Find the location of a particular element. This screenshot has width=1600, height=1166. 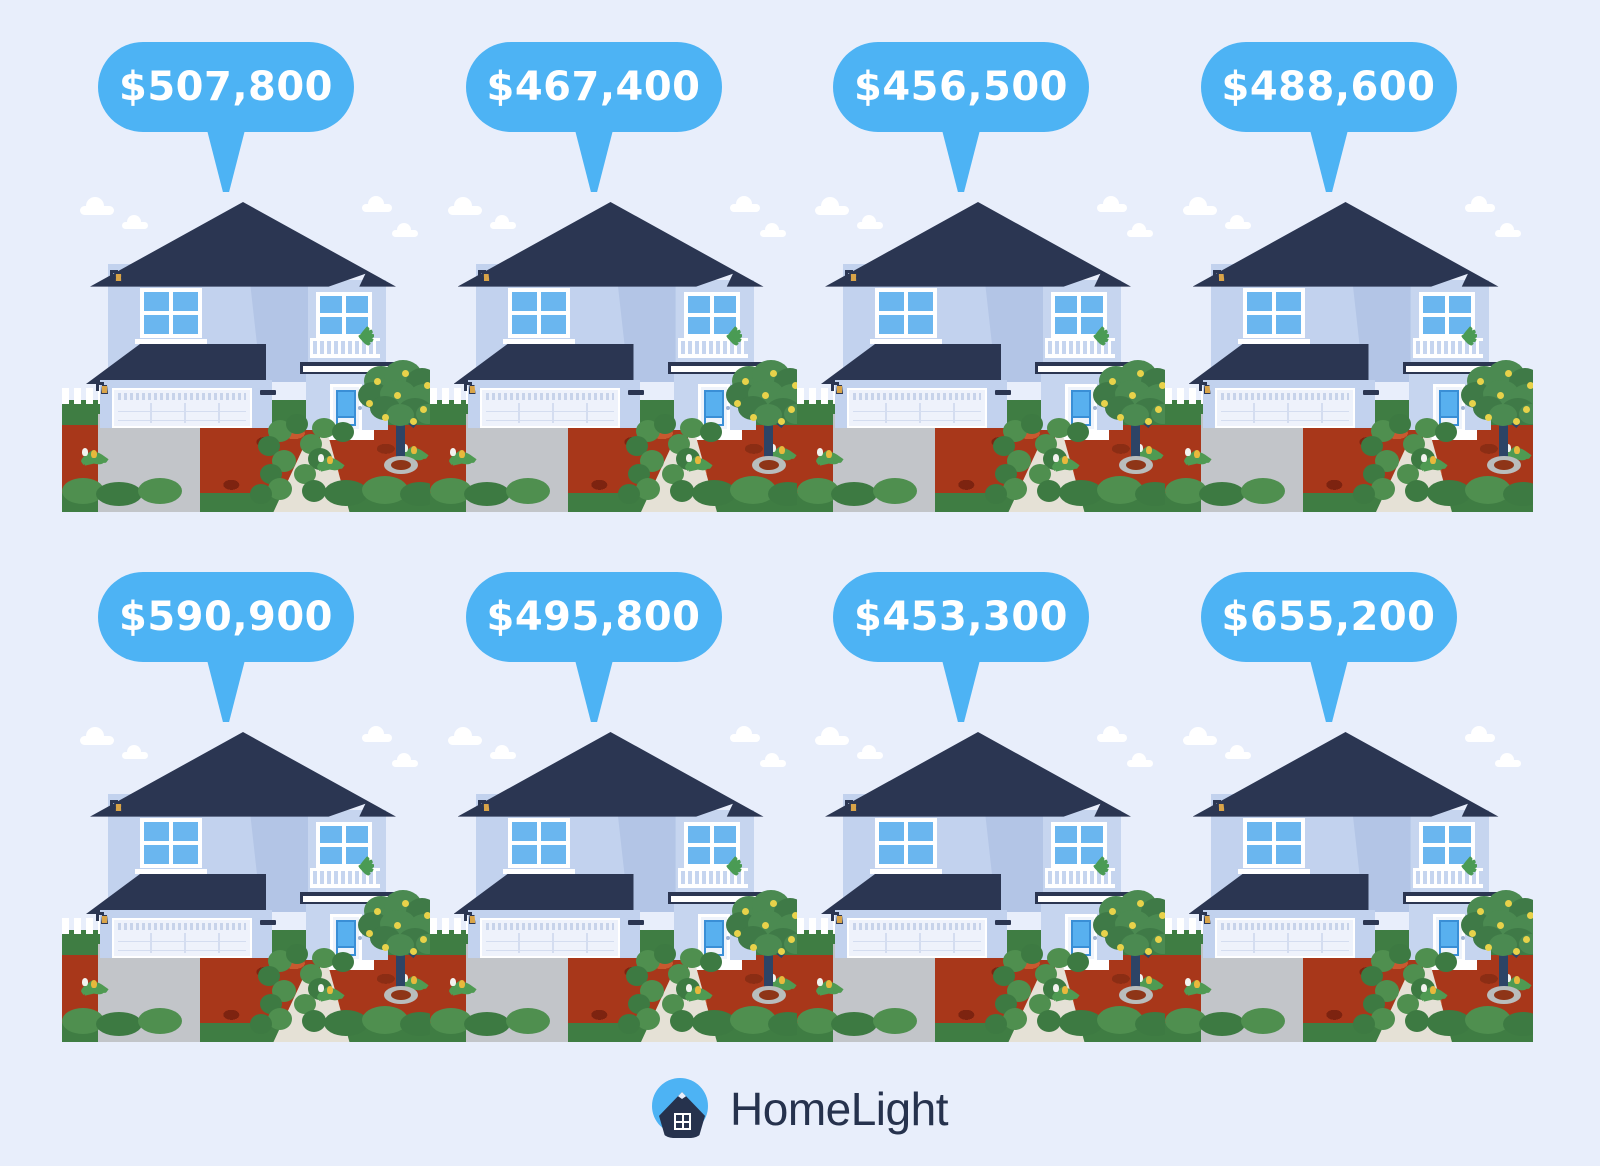

price-bubble: $453,300 is located at coordinates (961, 653).